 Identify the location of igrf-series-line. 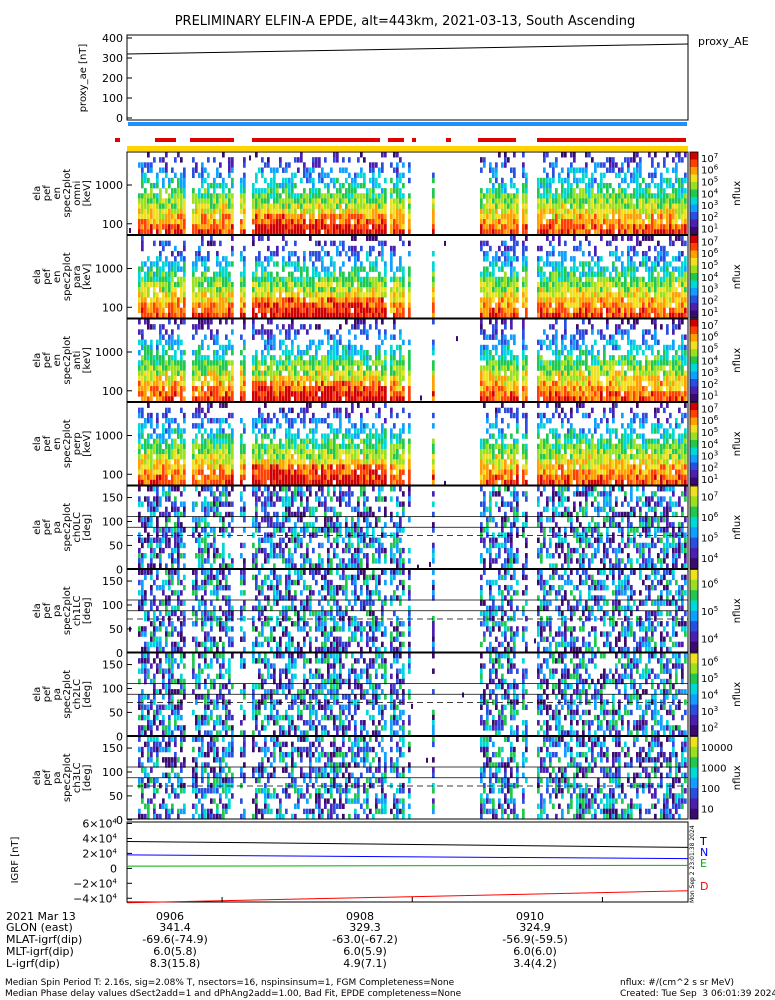
(407, 857).